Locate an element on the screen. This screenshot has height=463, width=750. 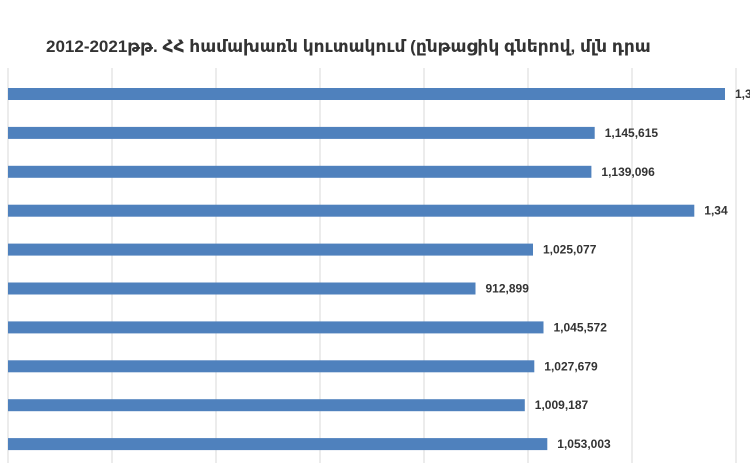
bar-label-5: 912,899 is located at coordinates (508, 289).